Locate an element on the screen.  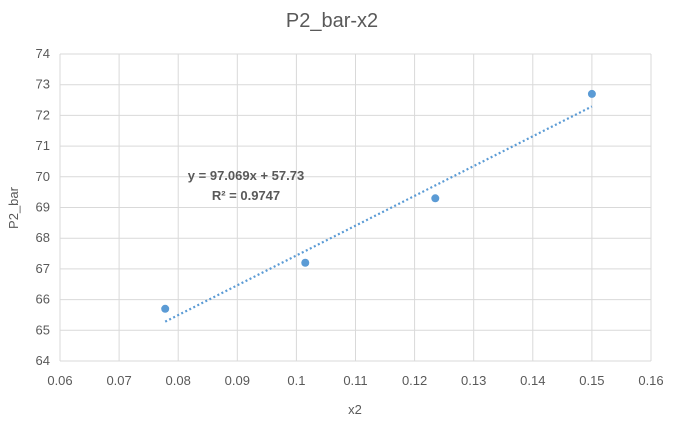
x-tick-label: 0.09 is located at coordinates (237, 380).